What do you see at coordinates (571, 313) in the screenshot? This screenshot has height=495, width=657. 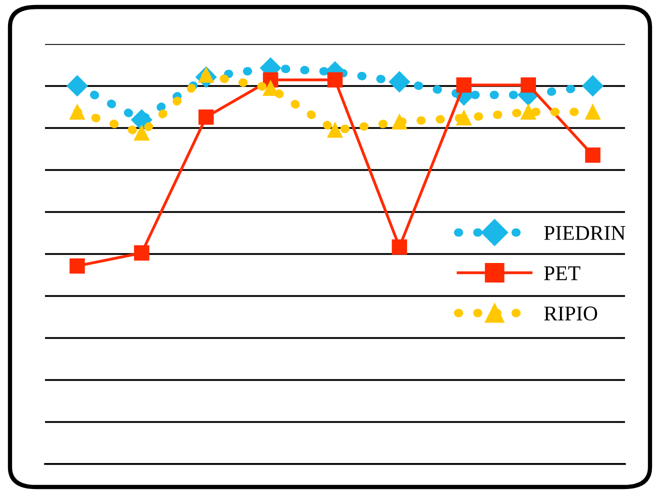 I see `legend-label: RIPIO` at bounding box center [571, 313].